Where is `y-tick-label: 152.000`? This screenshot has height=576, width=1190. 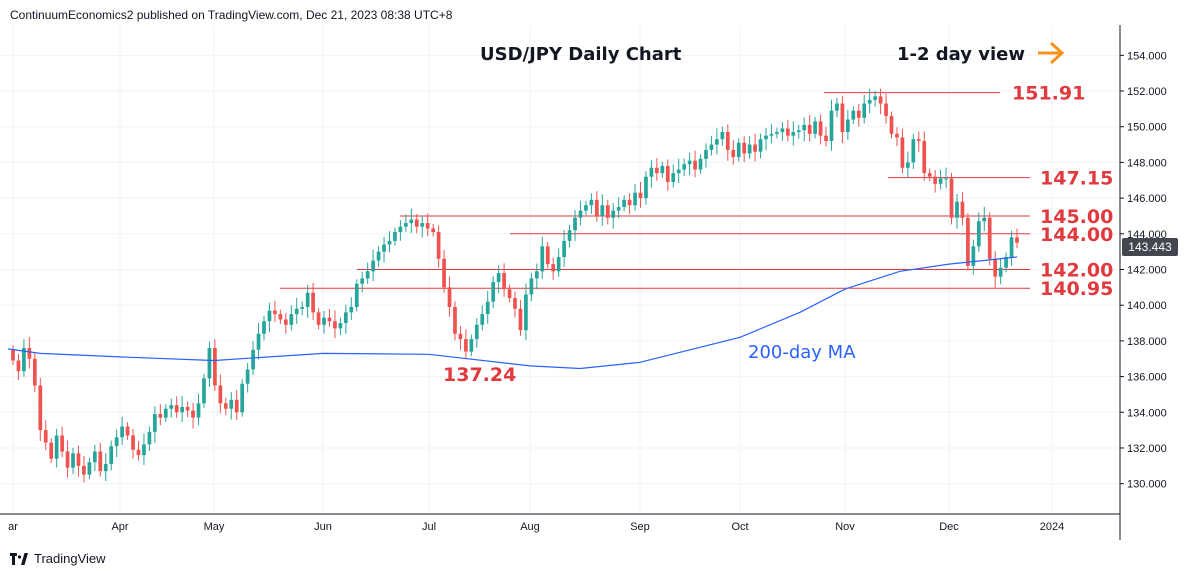
y-tick-label: 152.000 is located at coordinates (1147, 92).